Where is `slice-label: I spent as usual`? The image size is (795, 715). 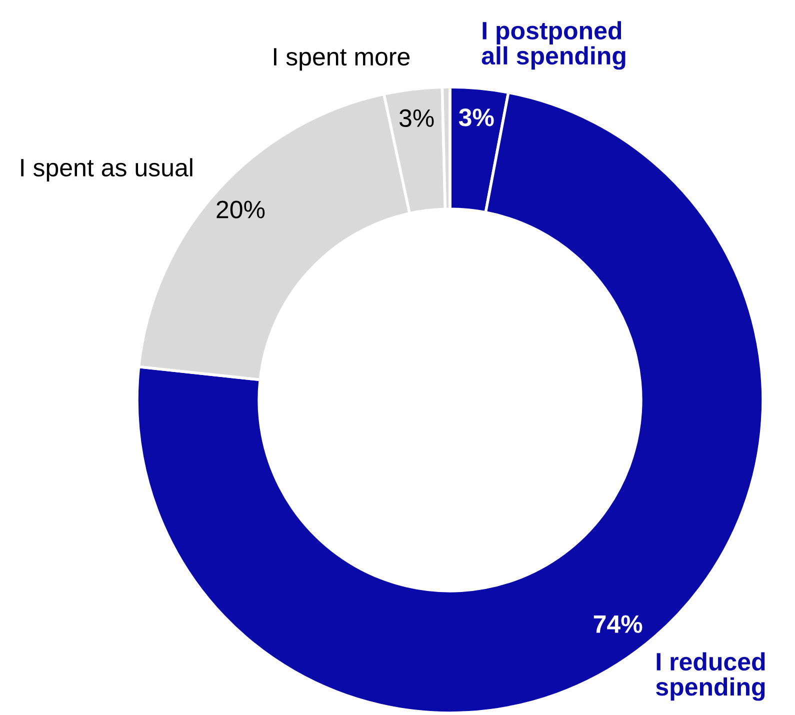 slice-label: I spent as usual is located at coordinates (106, 170).